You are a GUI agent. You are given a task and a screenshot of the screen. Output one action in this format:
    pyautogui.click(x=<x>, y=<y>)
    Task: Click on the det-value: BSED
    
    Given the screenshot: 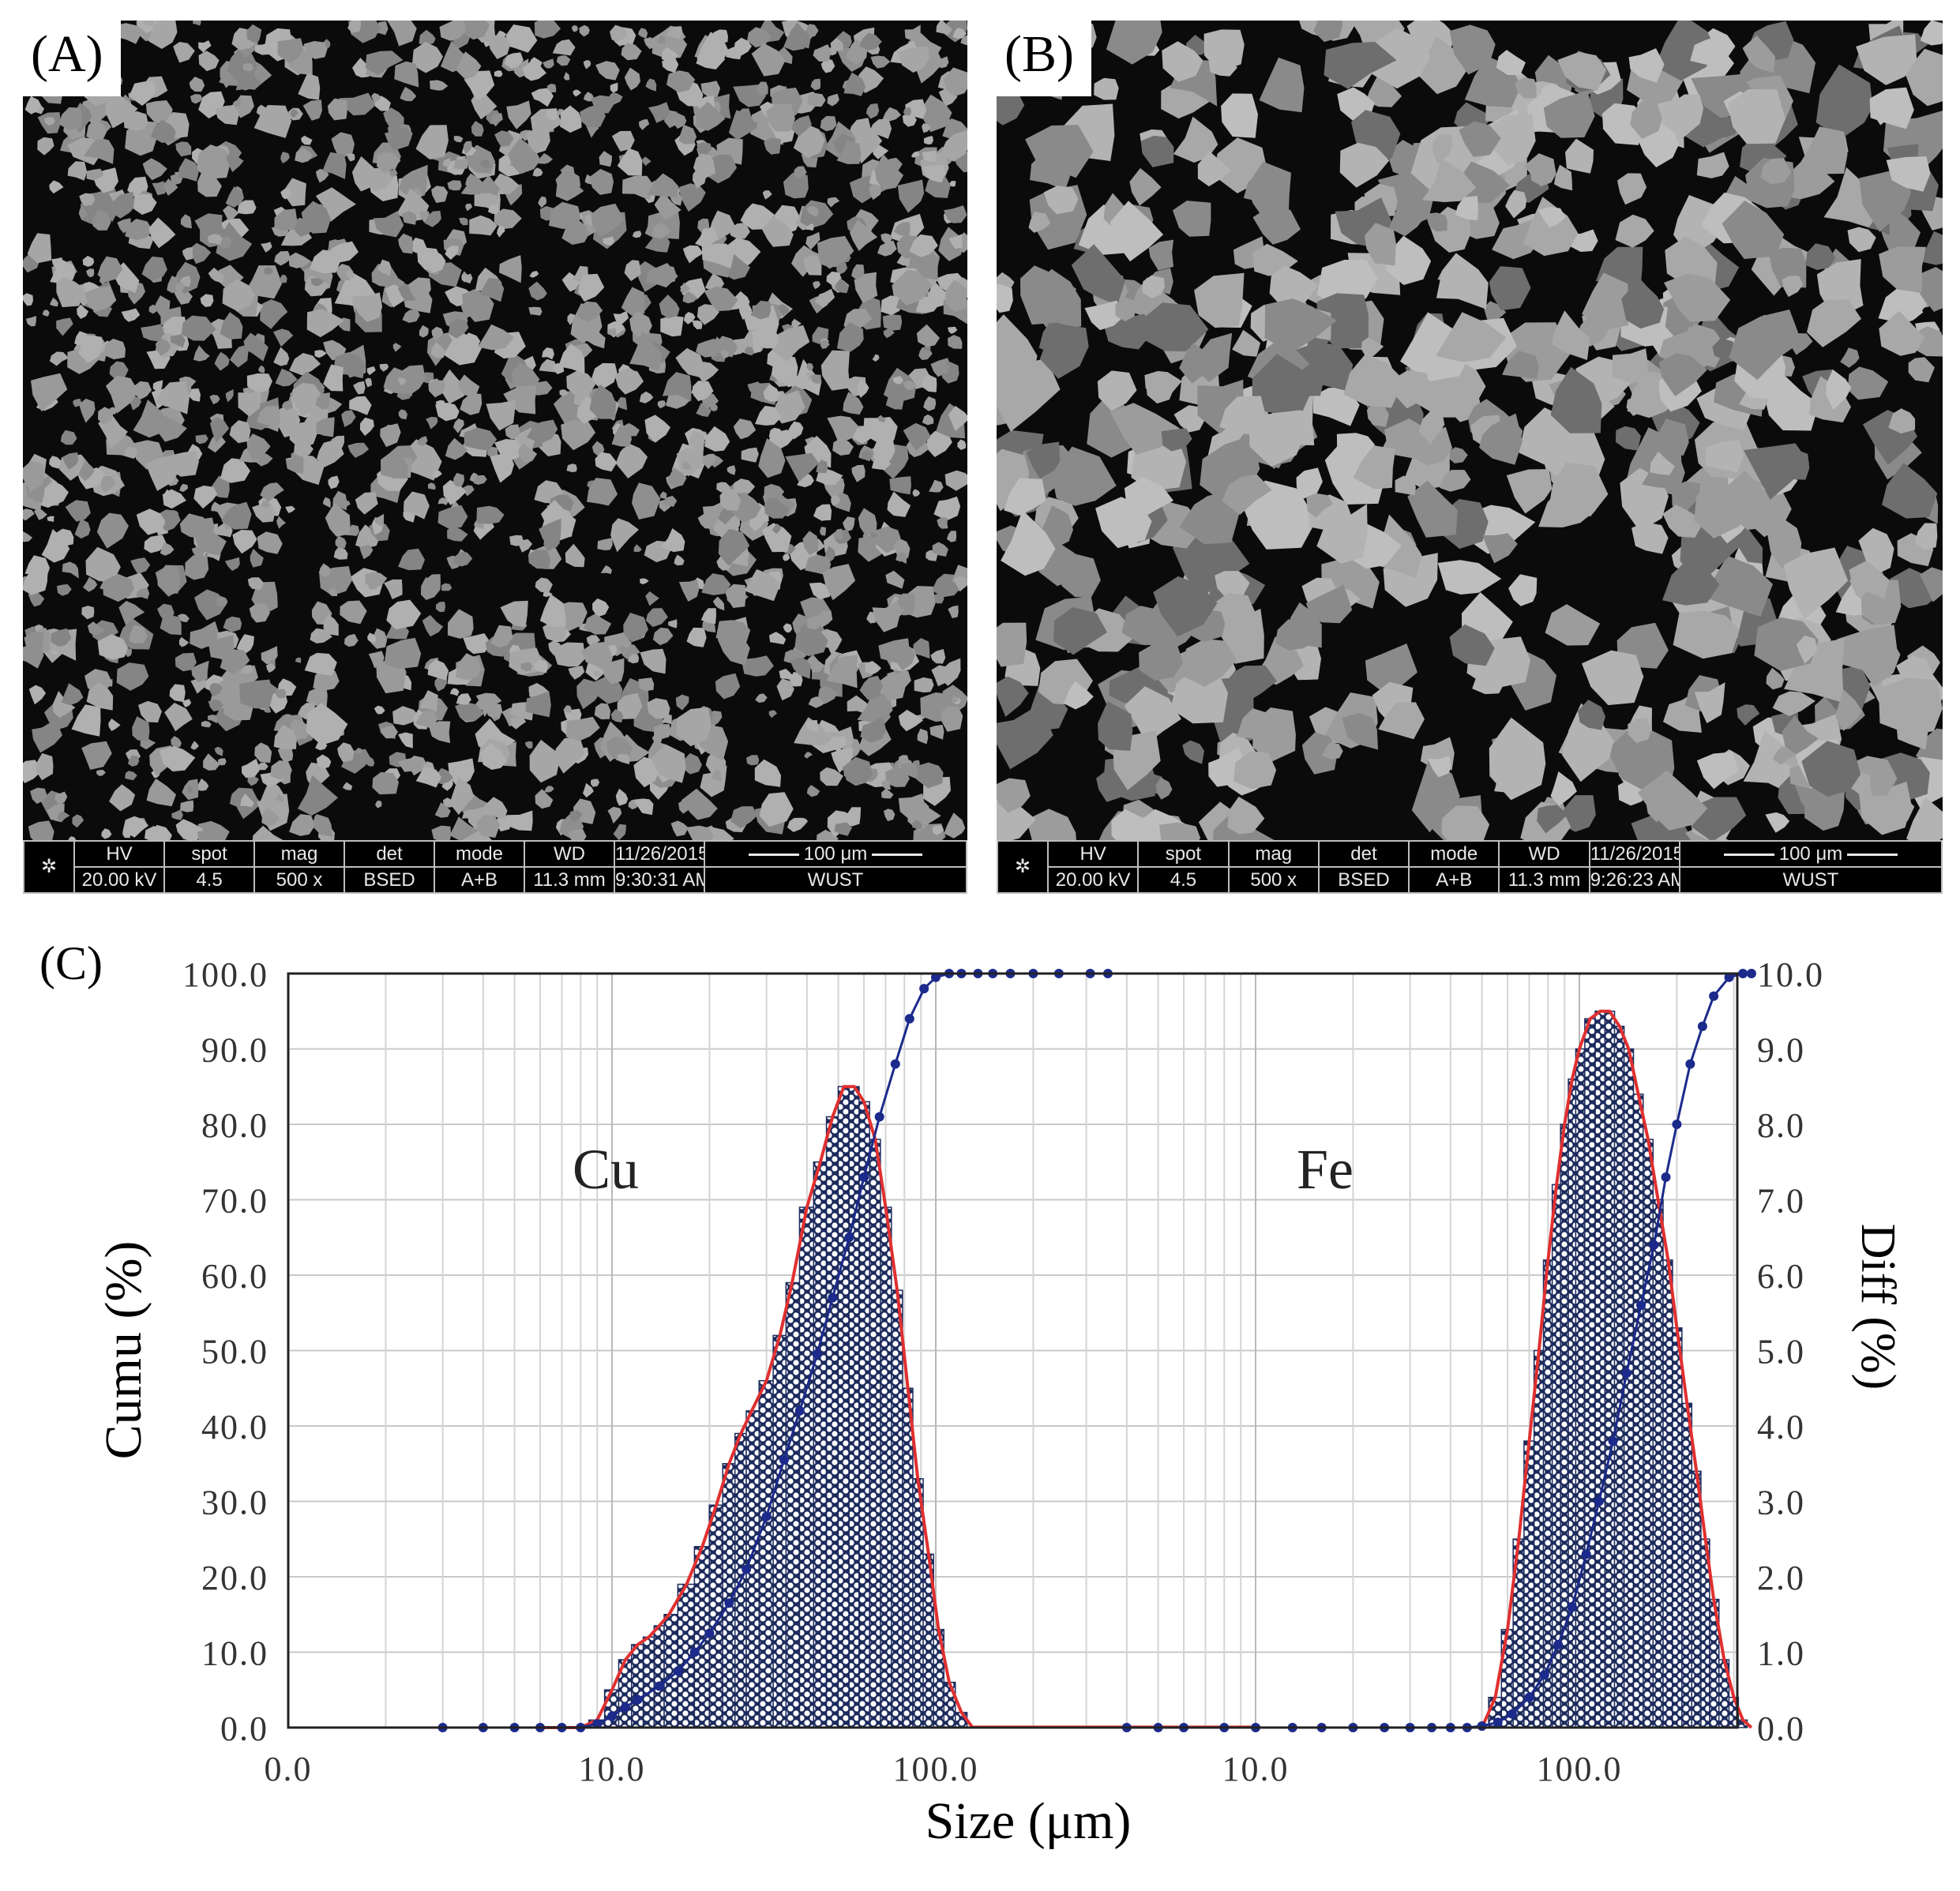 What is the action you would take?
    pyautogui.click(x=389, y=880)
    